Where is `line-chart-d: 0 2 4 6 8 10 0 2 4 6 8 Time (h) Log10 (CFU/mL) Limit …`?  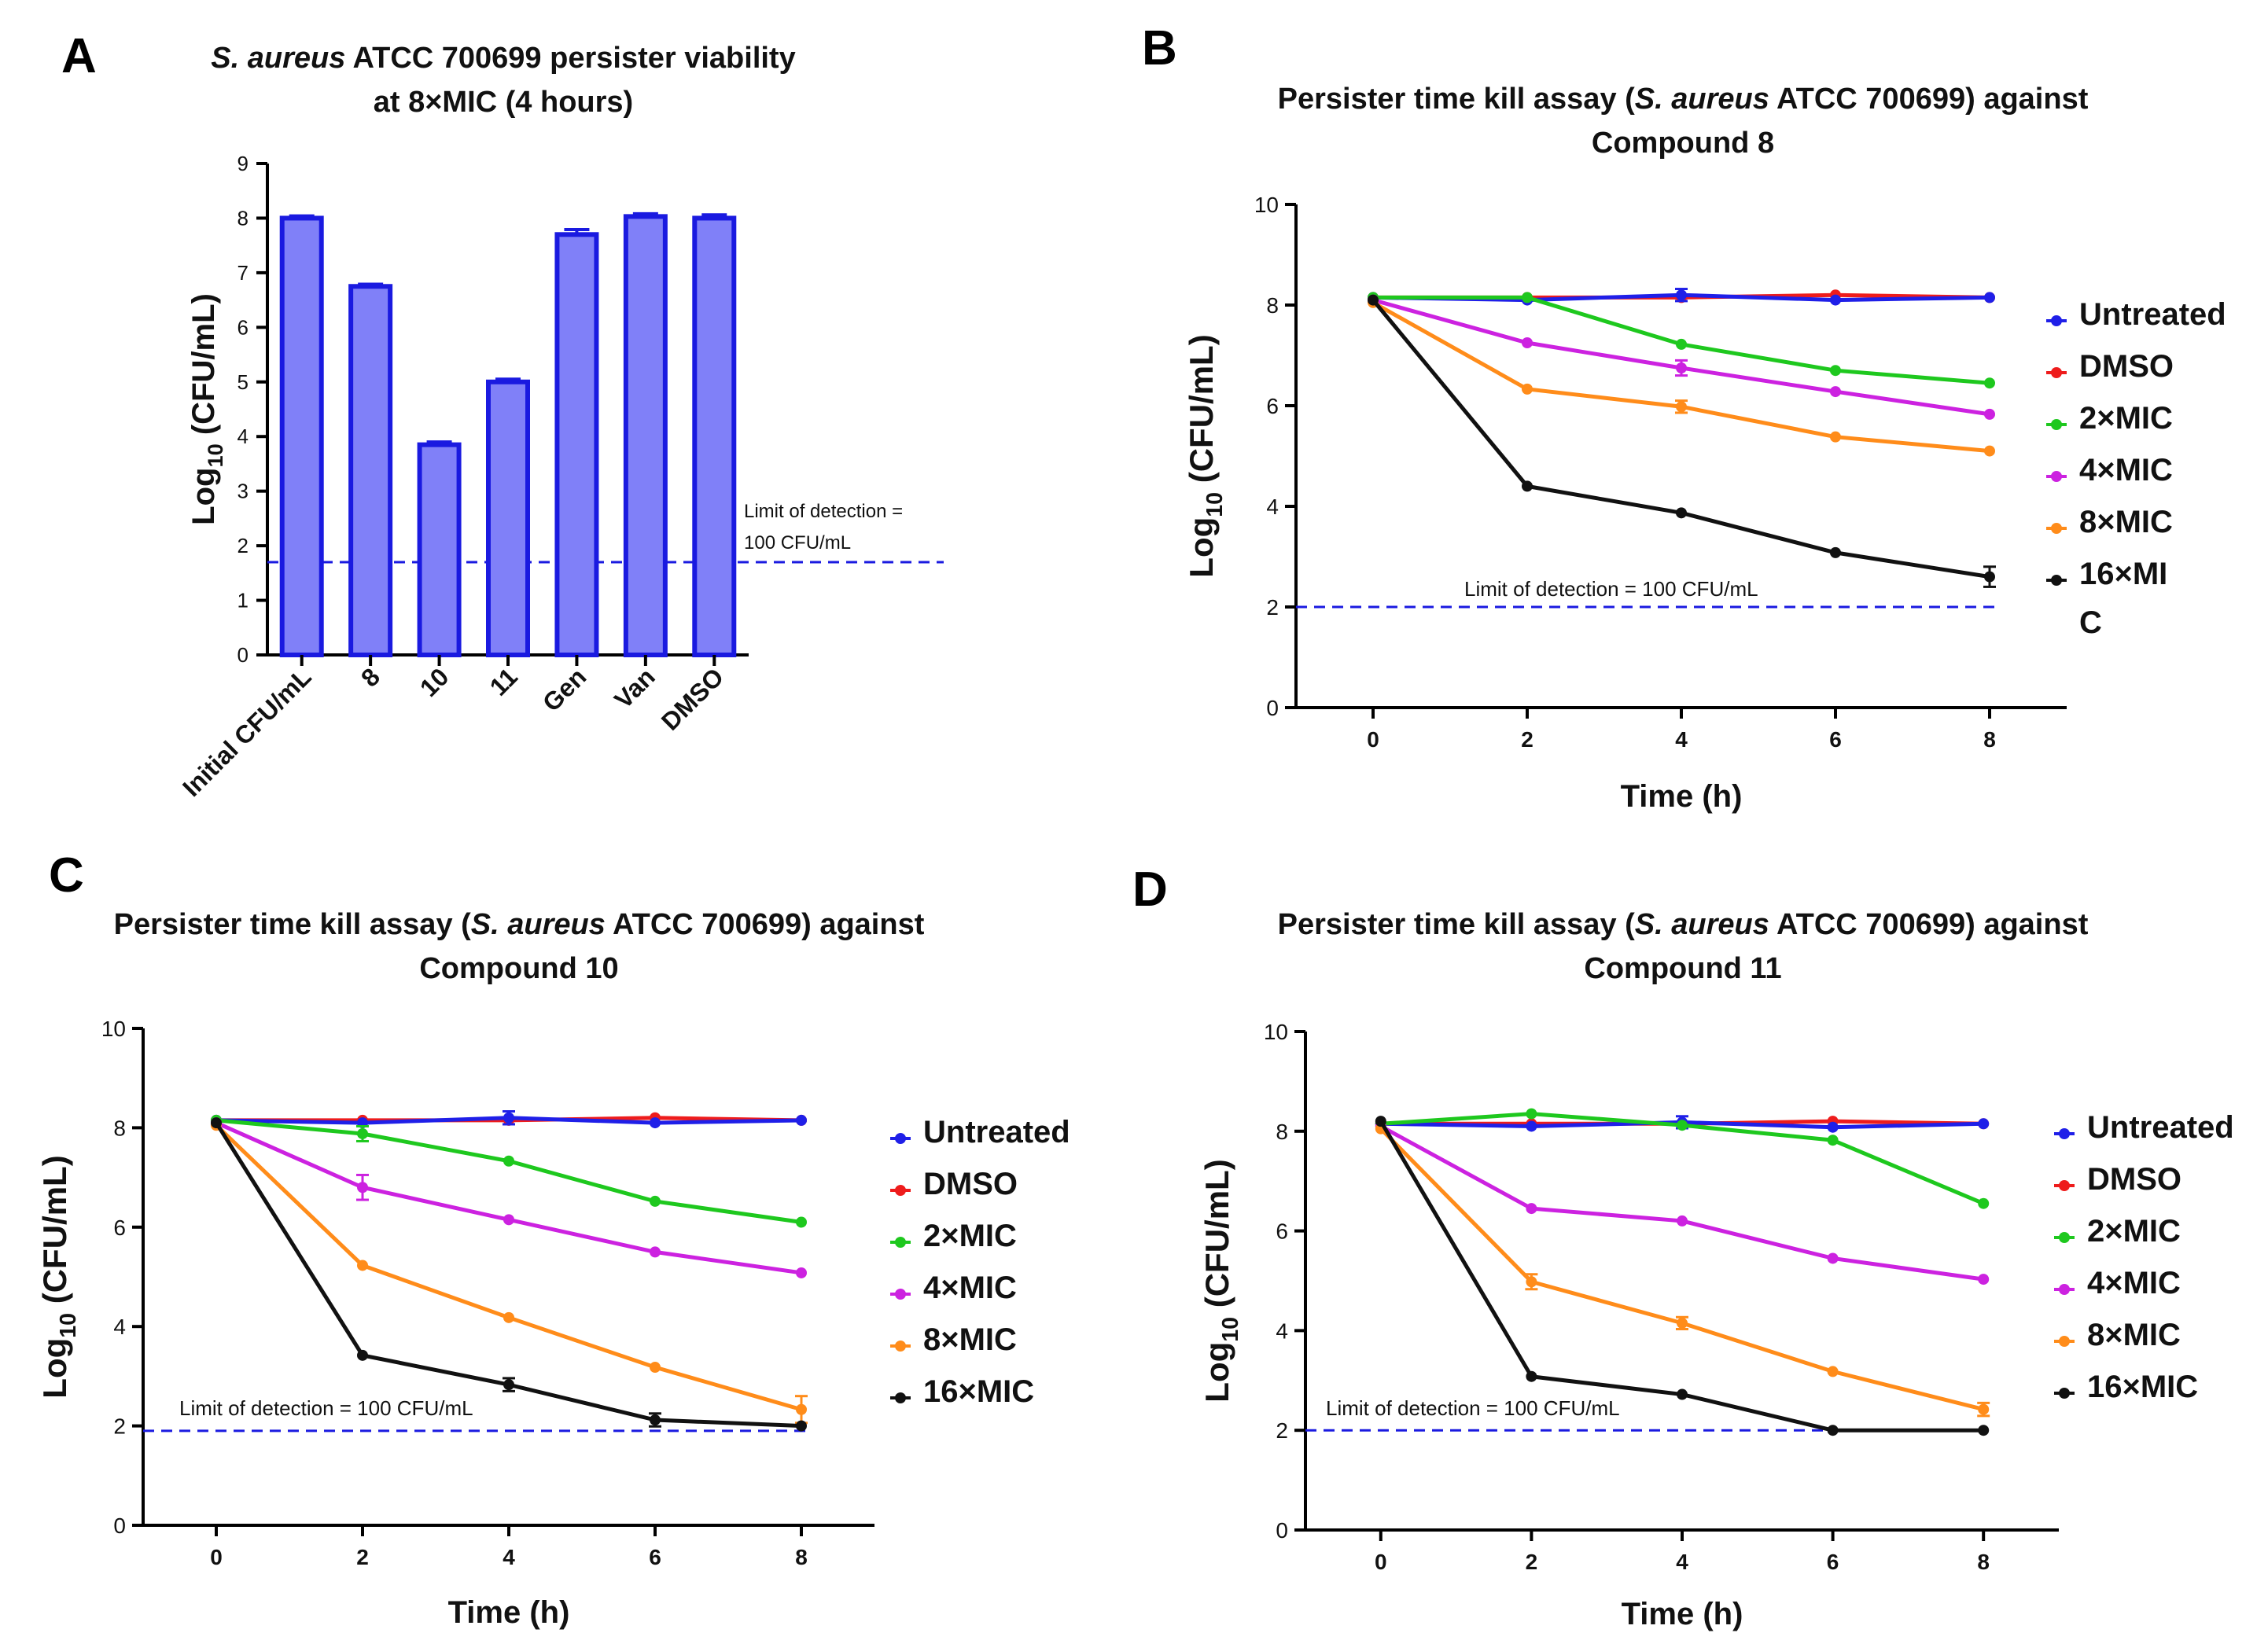
line-chart-d: 0 2 4 6 8 10 0 2 4 6 8 Time (h) Log10 (CFU/mL) Limit … is located at coordinates (1629, 1326).